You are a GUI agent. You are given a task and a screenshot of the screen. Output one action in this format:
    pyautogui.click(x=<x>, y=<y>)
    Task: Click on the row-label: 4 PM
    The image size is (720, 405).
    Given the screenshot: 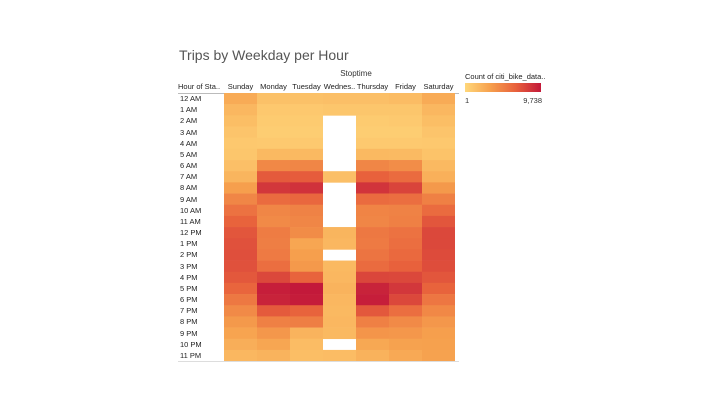 What is the action you would take?
    pyautogui.click(x=189, y=277)
    